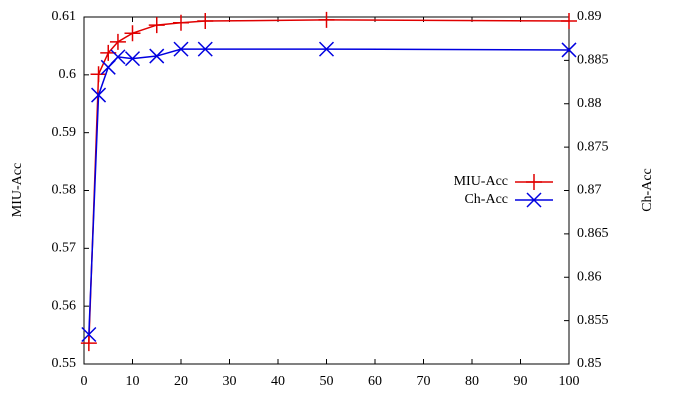 Image resolution: width=676 pixels, height=407 pixels. I want to click on y-tick-label: 0.6, so click(68, 74).